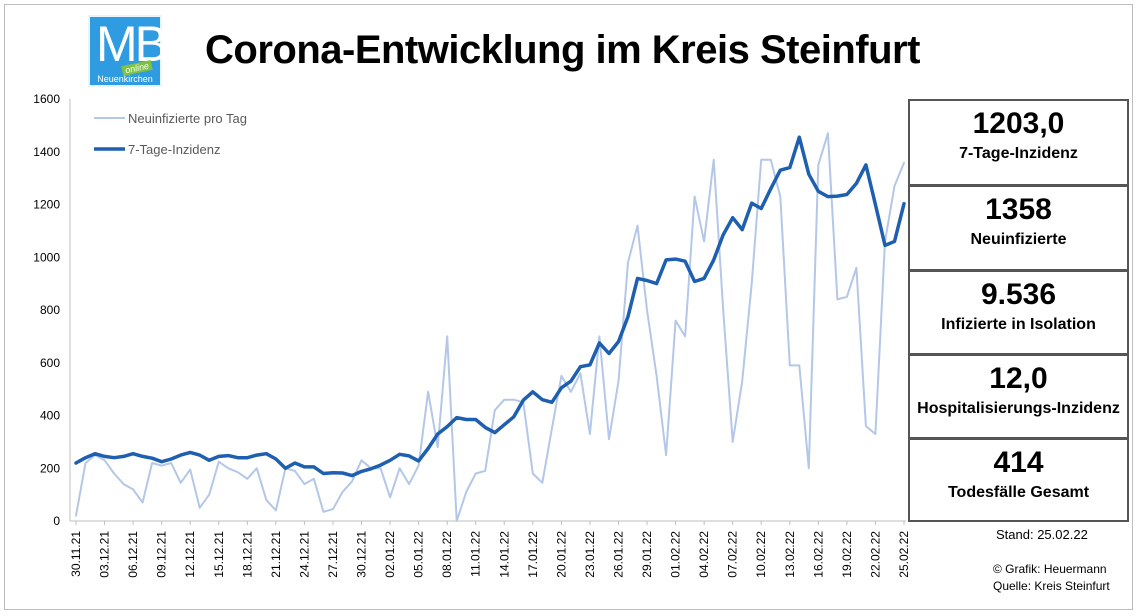  What do you see at coordinates (533, 554) in the screenshot?
I see `x-tick-label: 17.01.22` at bounding box center [533, 554].